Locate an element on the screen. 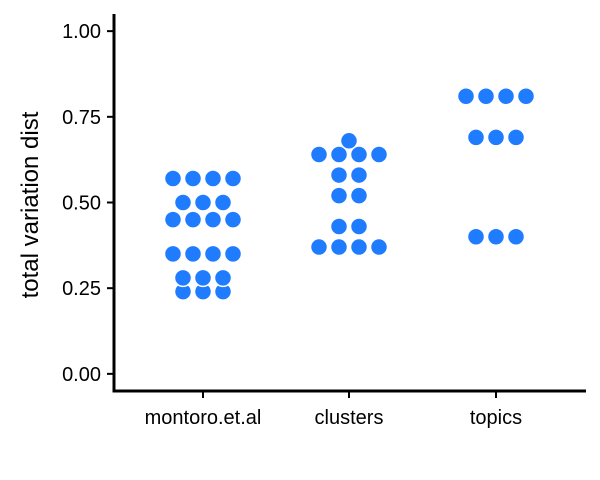 The height and width of the screenshot is (480, 600). y-tick-label: 0.50 is located at coordinates (81, 204).